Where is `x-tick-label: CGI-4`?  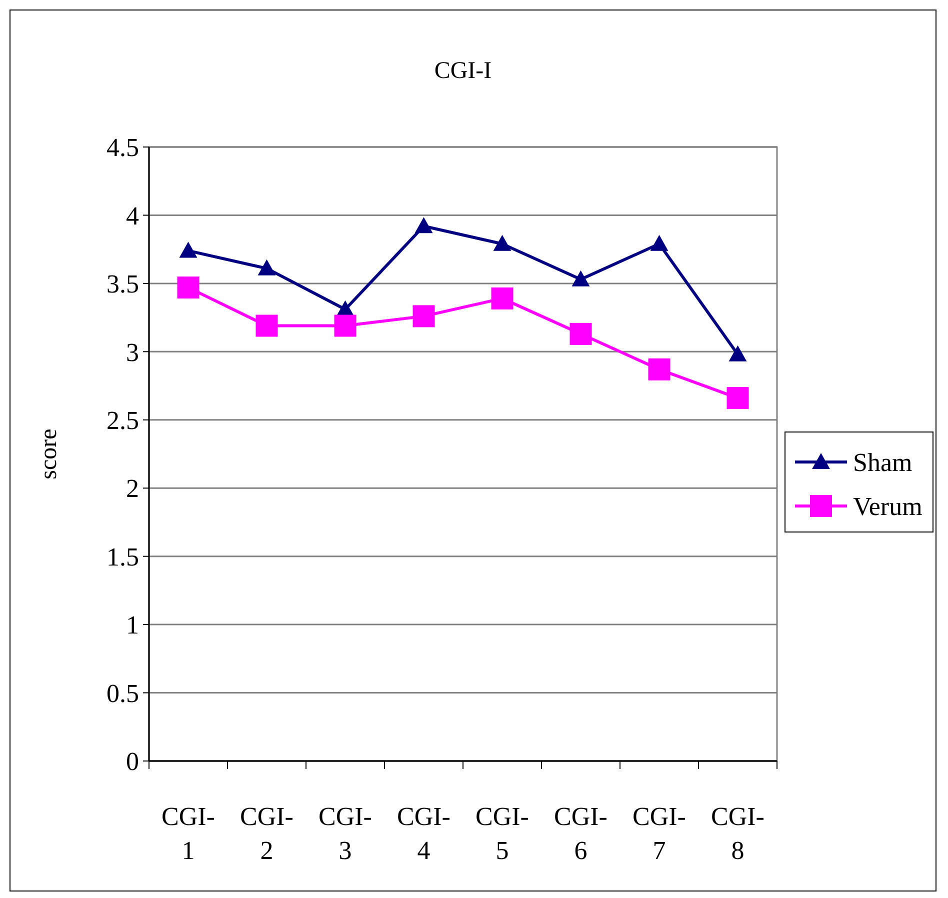
x-tick-label: CGI-4 is located at coordinates (423, 833).